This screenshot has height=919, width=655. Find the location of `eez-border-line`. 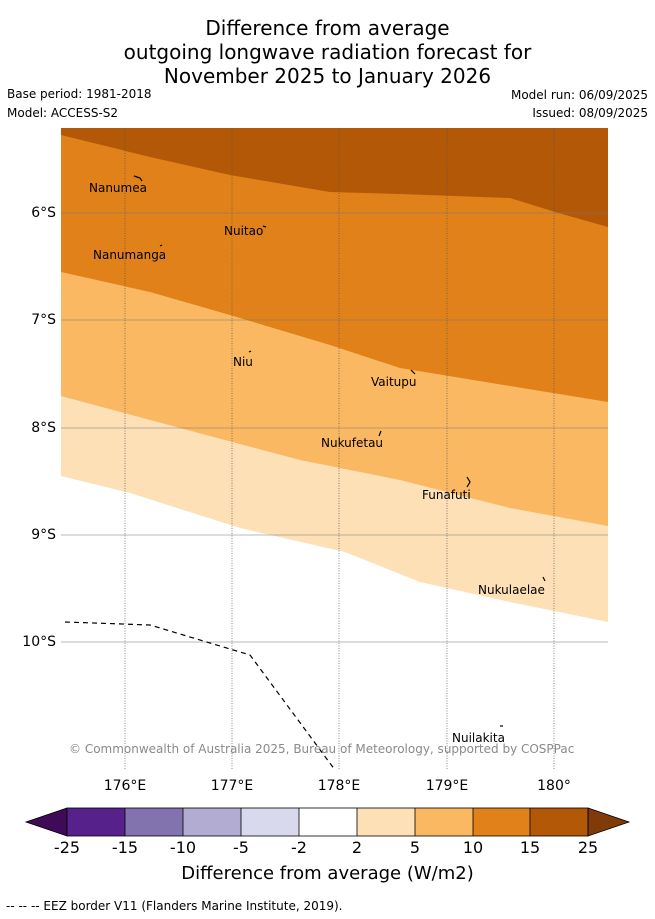

eez-border-line is located at coordinates (200, 696).